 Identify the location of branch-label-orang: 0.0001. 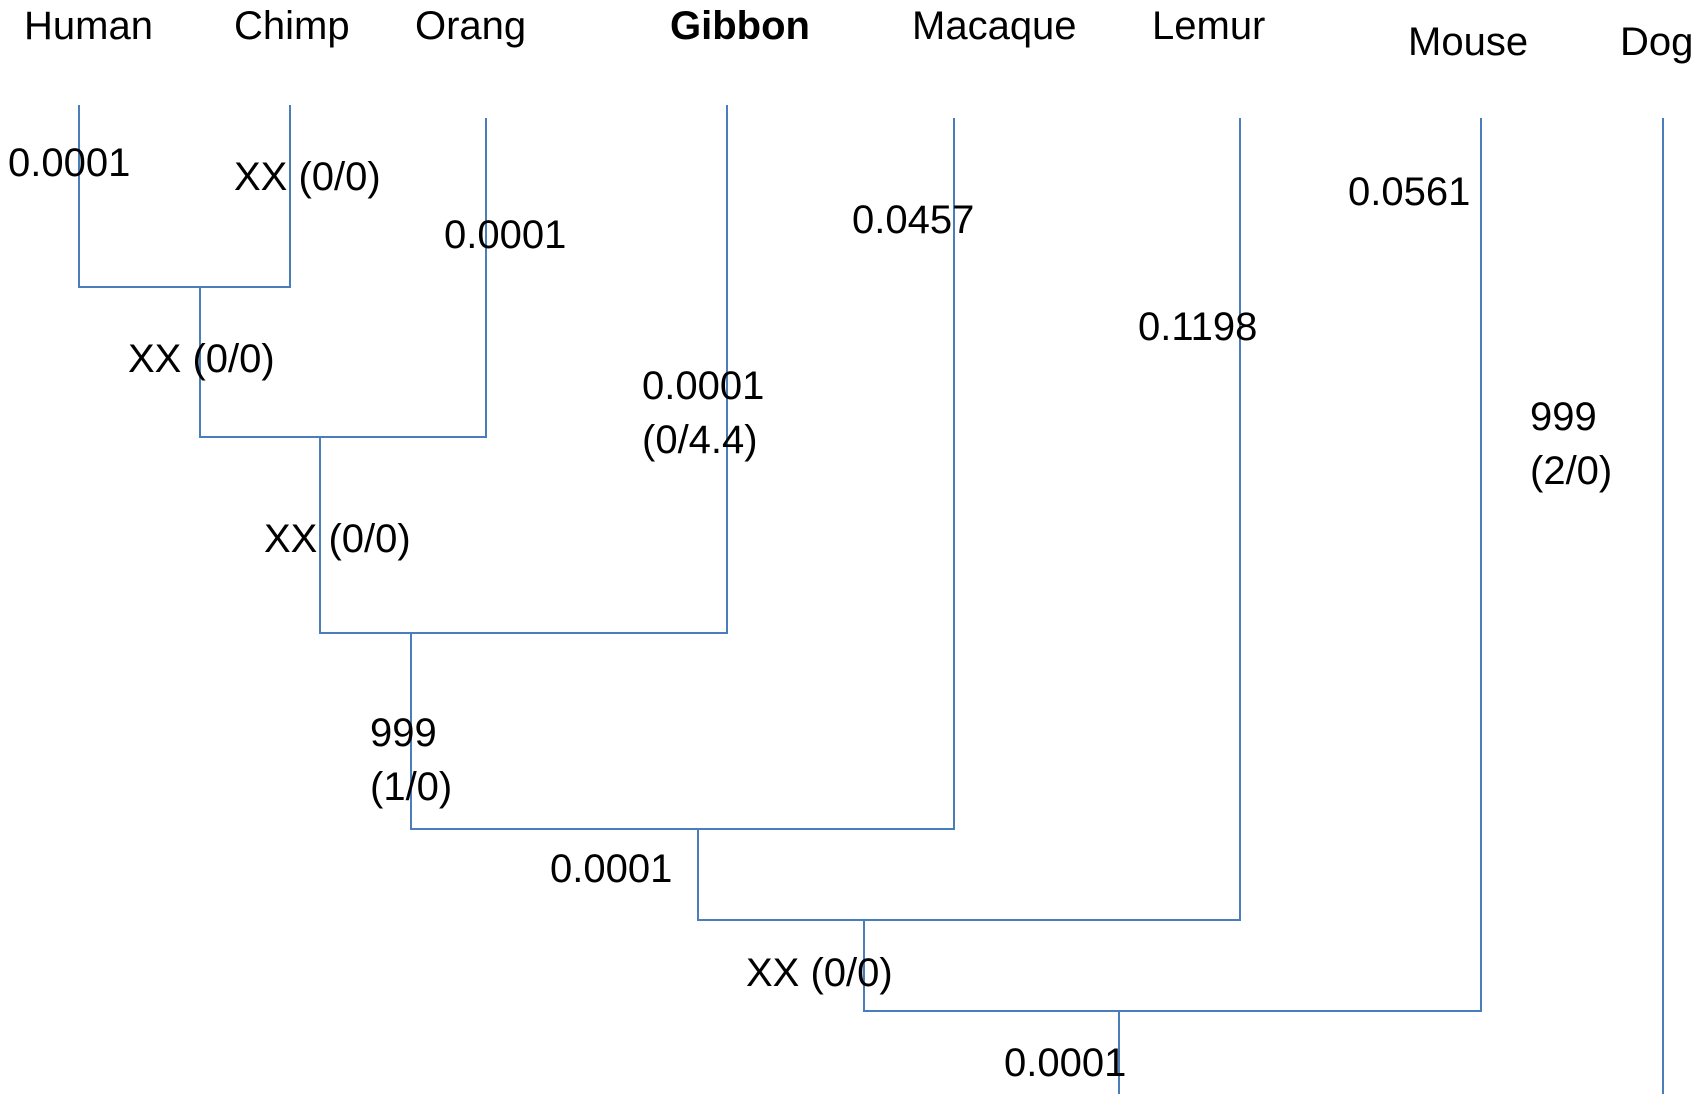
(505, 235).